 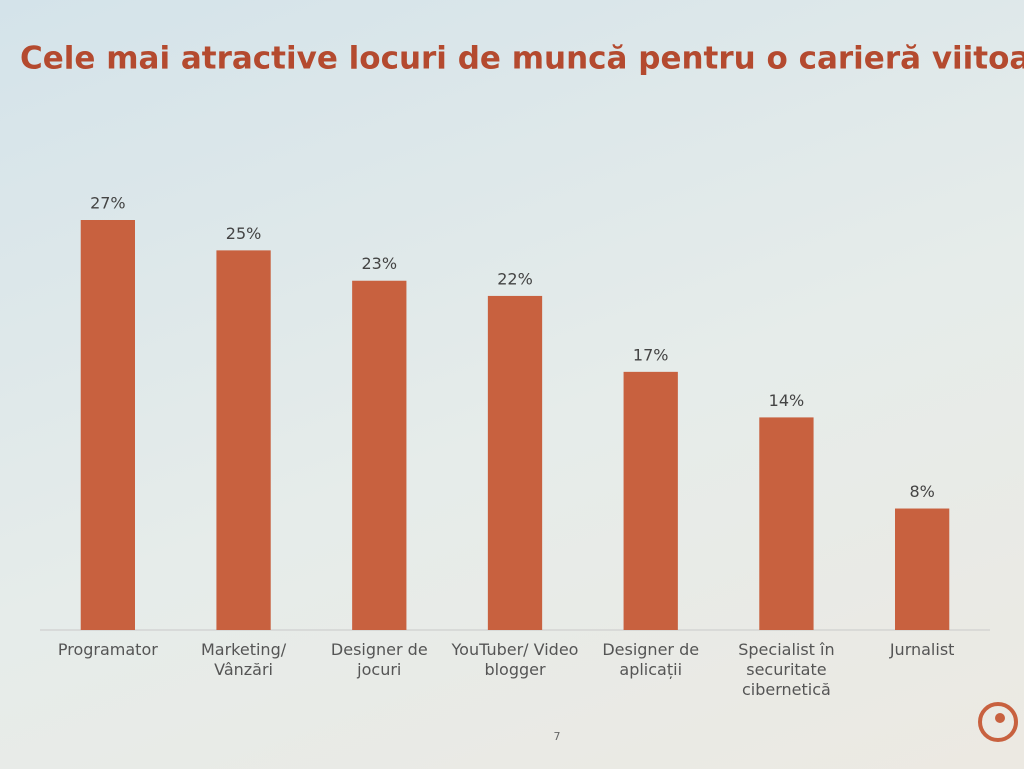 I want to click on page-number: 7, so click(x=557, y=736).